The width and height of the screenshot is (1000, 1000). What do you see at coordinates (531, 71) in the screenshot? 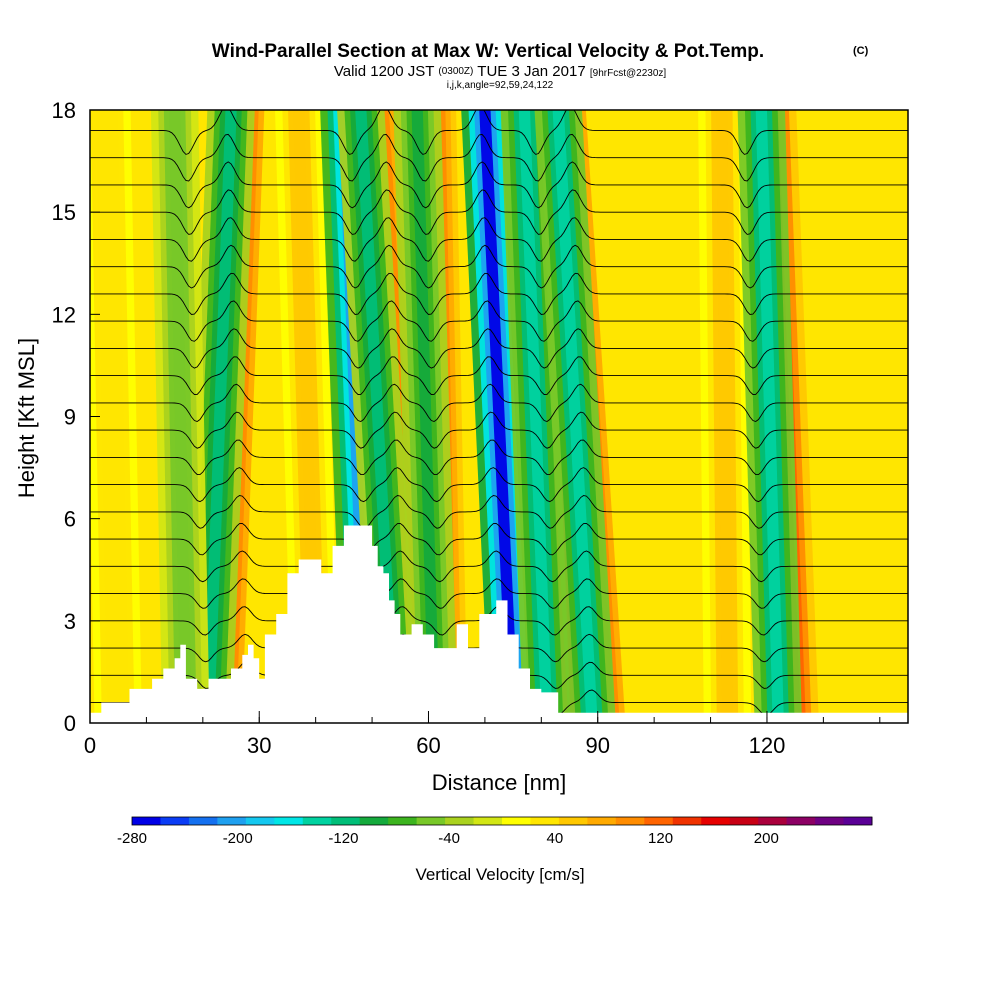
I see `subtitle-valid-date: TUE 3 Jan 2017` at bounding box center [531, 71].